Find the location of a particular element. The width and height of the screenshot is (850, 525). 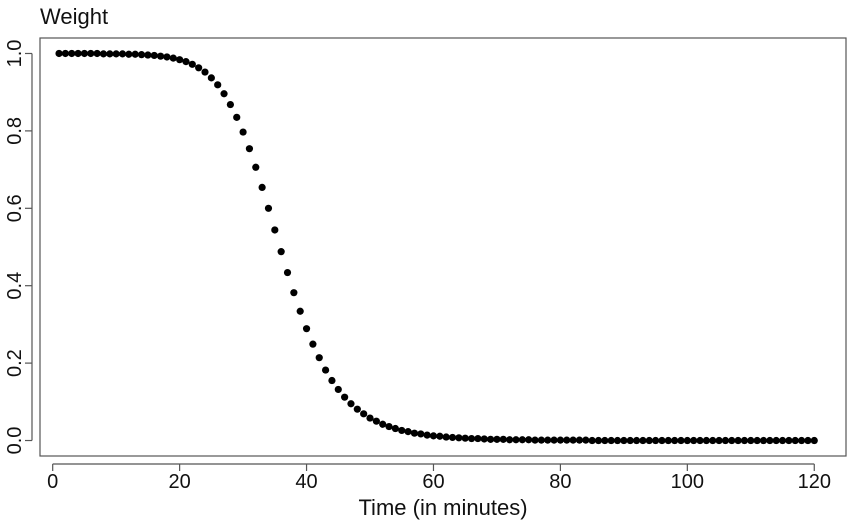

x-tick-label: 0 is located at coordinates (52, 482).